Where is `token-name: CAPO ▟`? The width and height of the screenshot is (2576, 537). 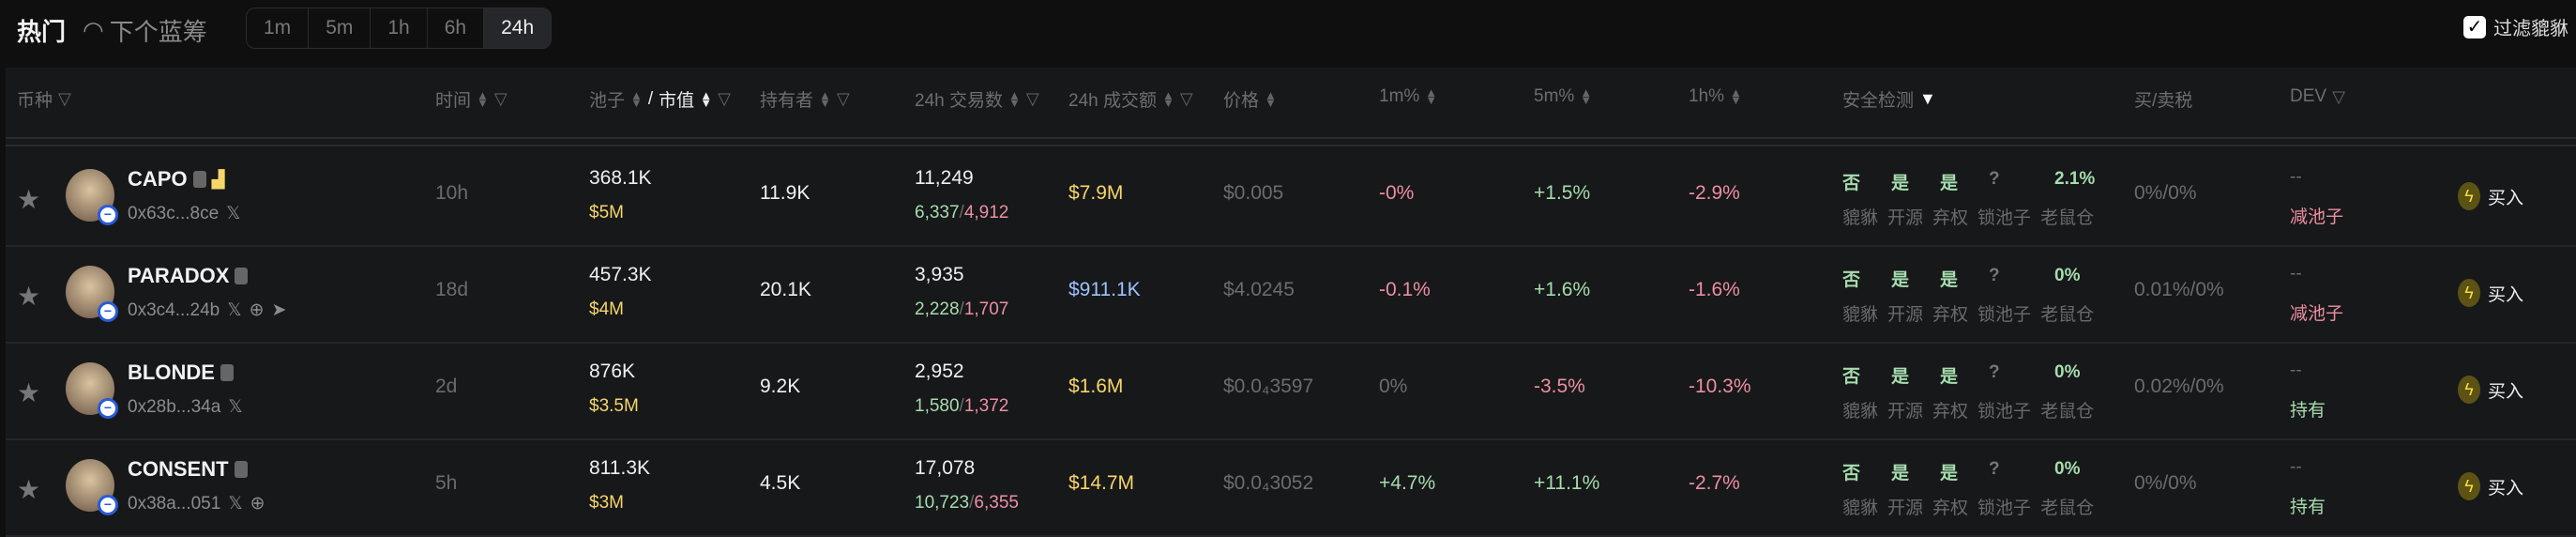 token-name: CAPO ▟ is located at coordinates (176, 179).